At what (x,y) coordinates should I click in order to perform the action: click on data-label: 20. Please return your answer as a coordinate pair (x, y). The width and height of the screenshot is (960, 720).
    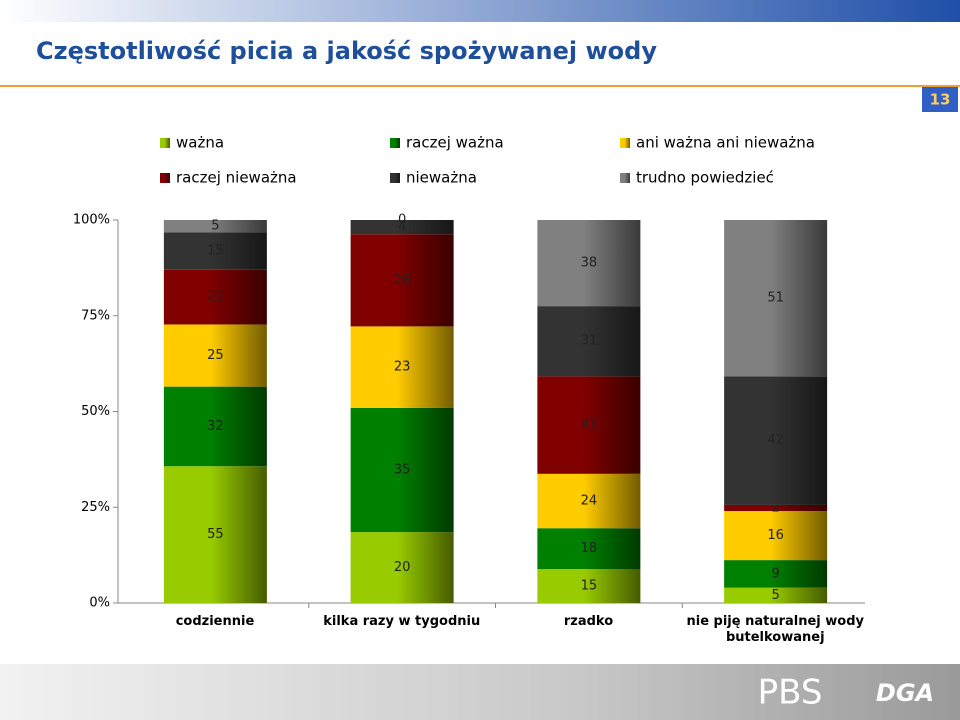
    Looking at the image, I should click on (402, 567).